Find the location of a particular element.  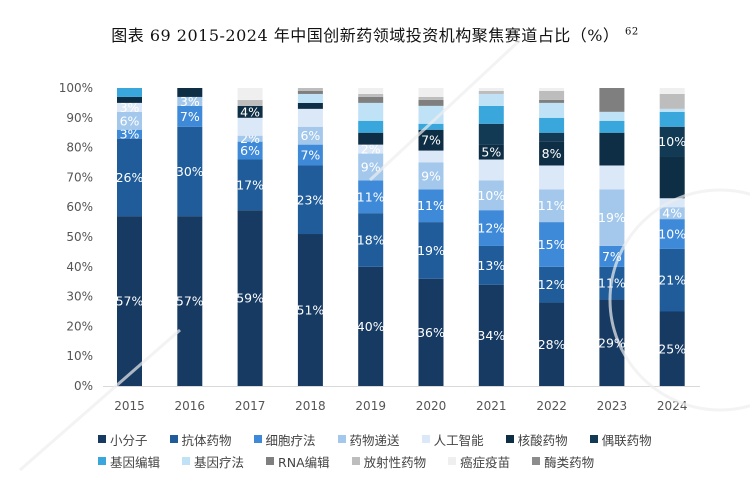

bar-2020: 36% 19% 11% 9% 7% is located at coordinates (431, 237).